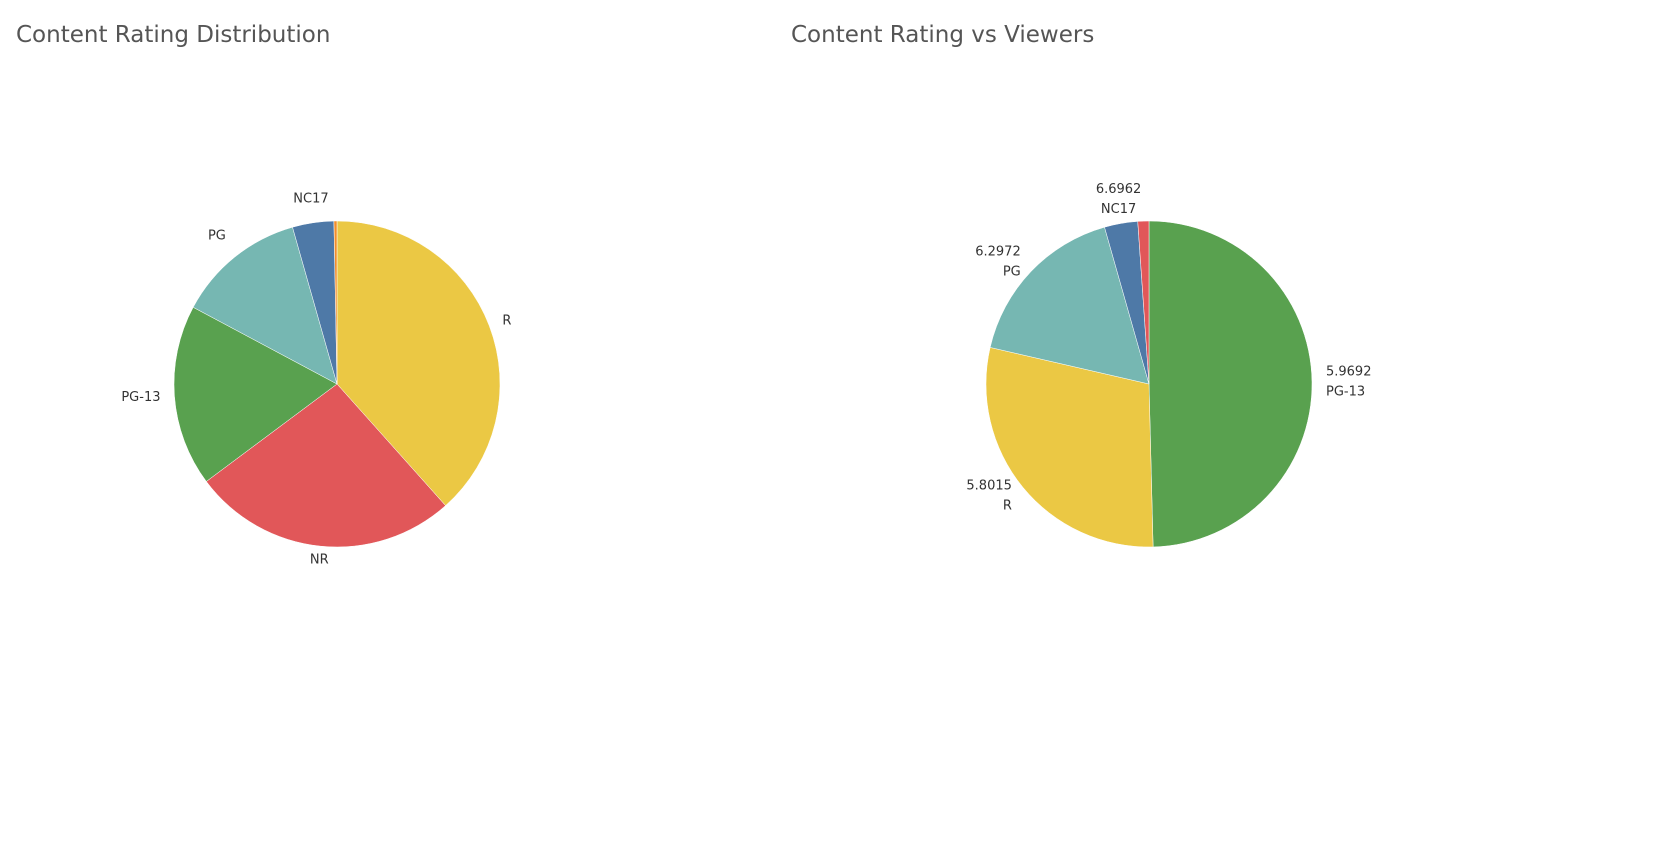  What do you see at coordinates (942, 35) in the screenshot?
I see `chart-title: Content Rating vs Viewers` at bounding box center [942, 35].